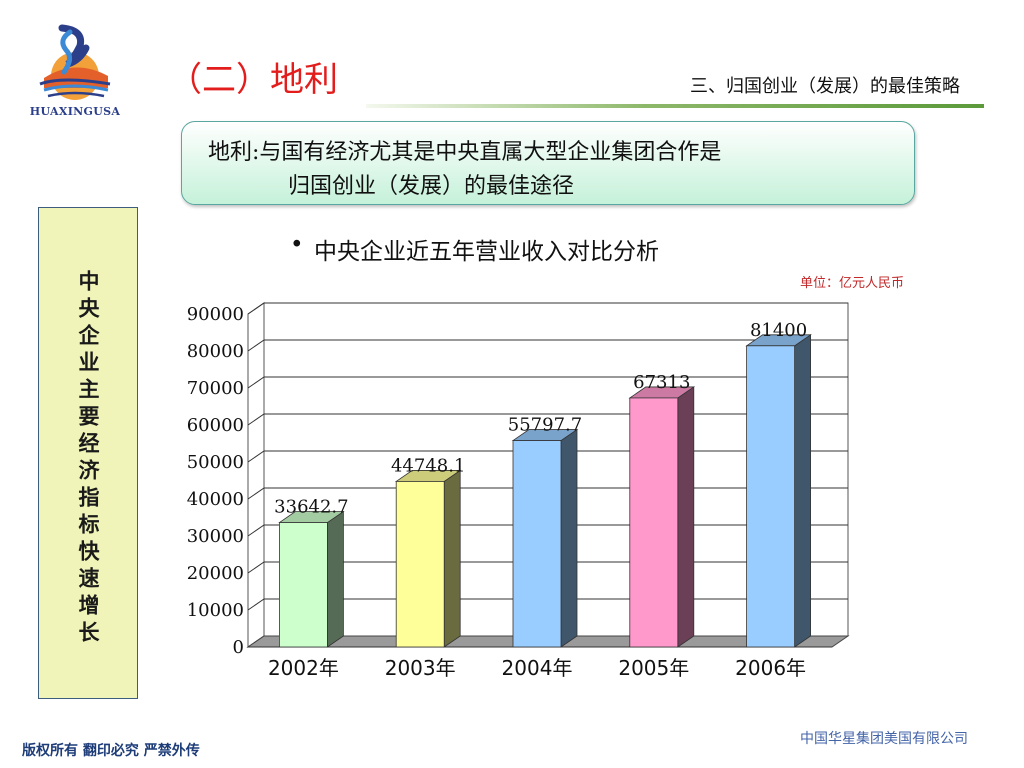 The image size is (1024, 768). I want to click on page-title: （二）地利, so click(253, 80).